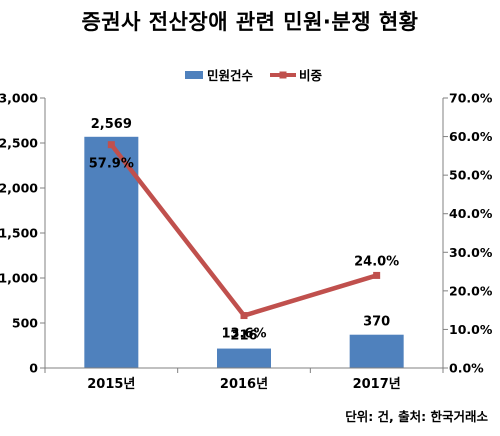 The width and height of the screenshot is (500, 436). What do you see at coordinates (250, 22) in the screenshot?
I see `chart-title: 증권사 전산장애 관련 민원·분쟁 현황` at bounding box center [250, 22].